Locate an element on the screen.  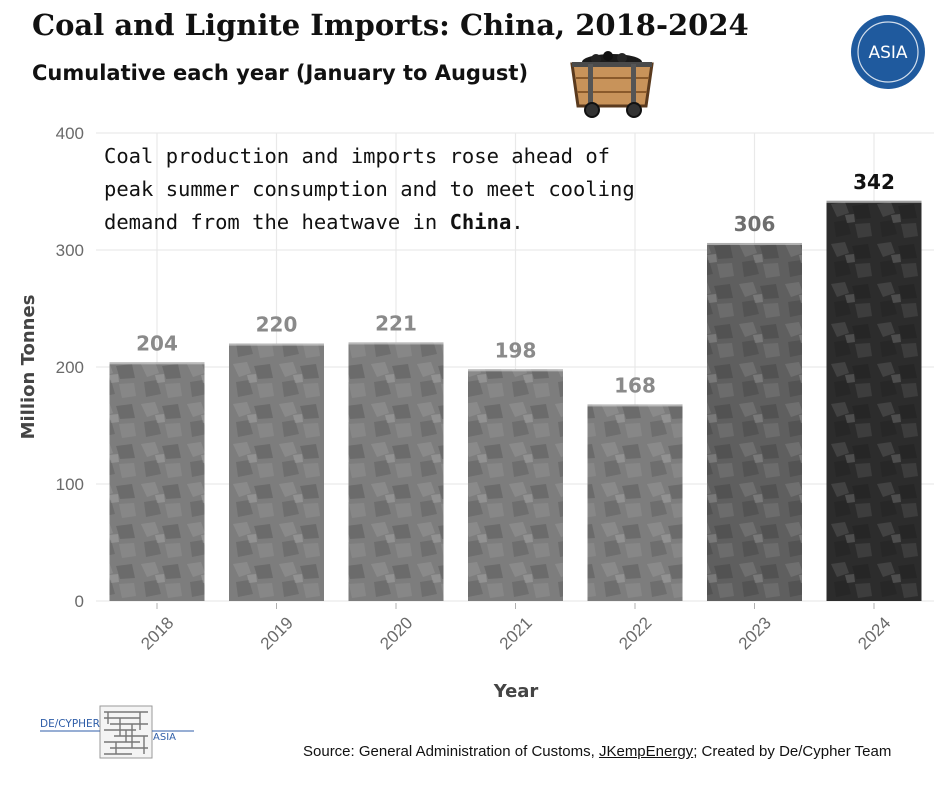
y-tick-label: 400 is located at coordinates (70, 133).